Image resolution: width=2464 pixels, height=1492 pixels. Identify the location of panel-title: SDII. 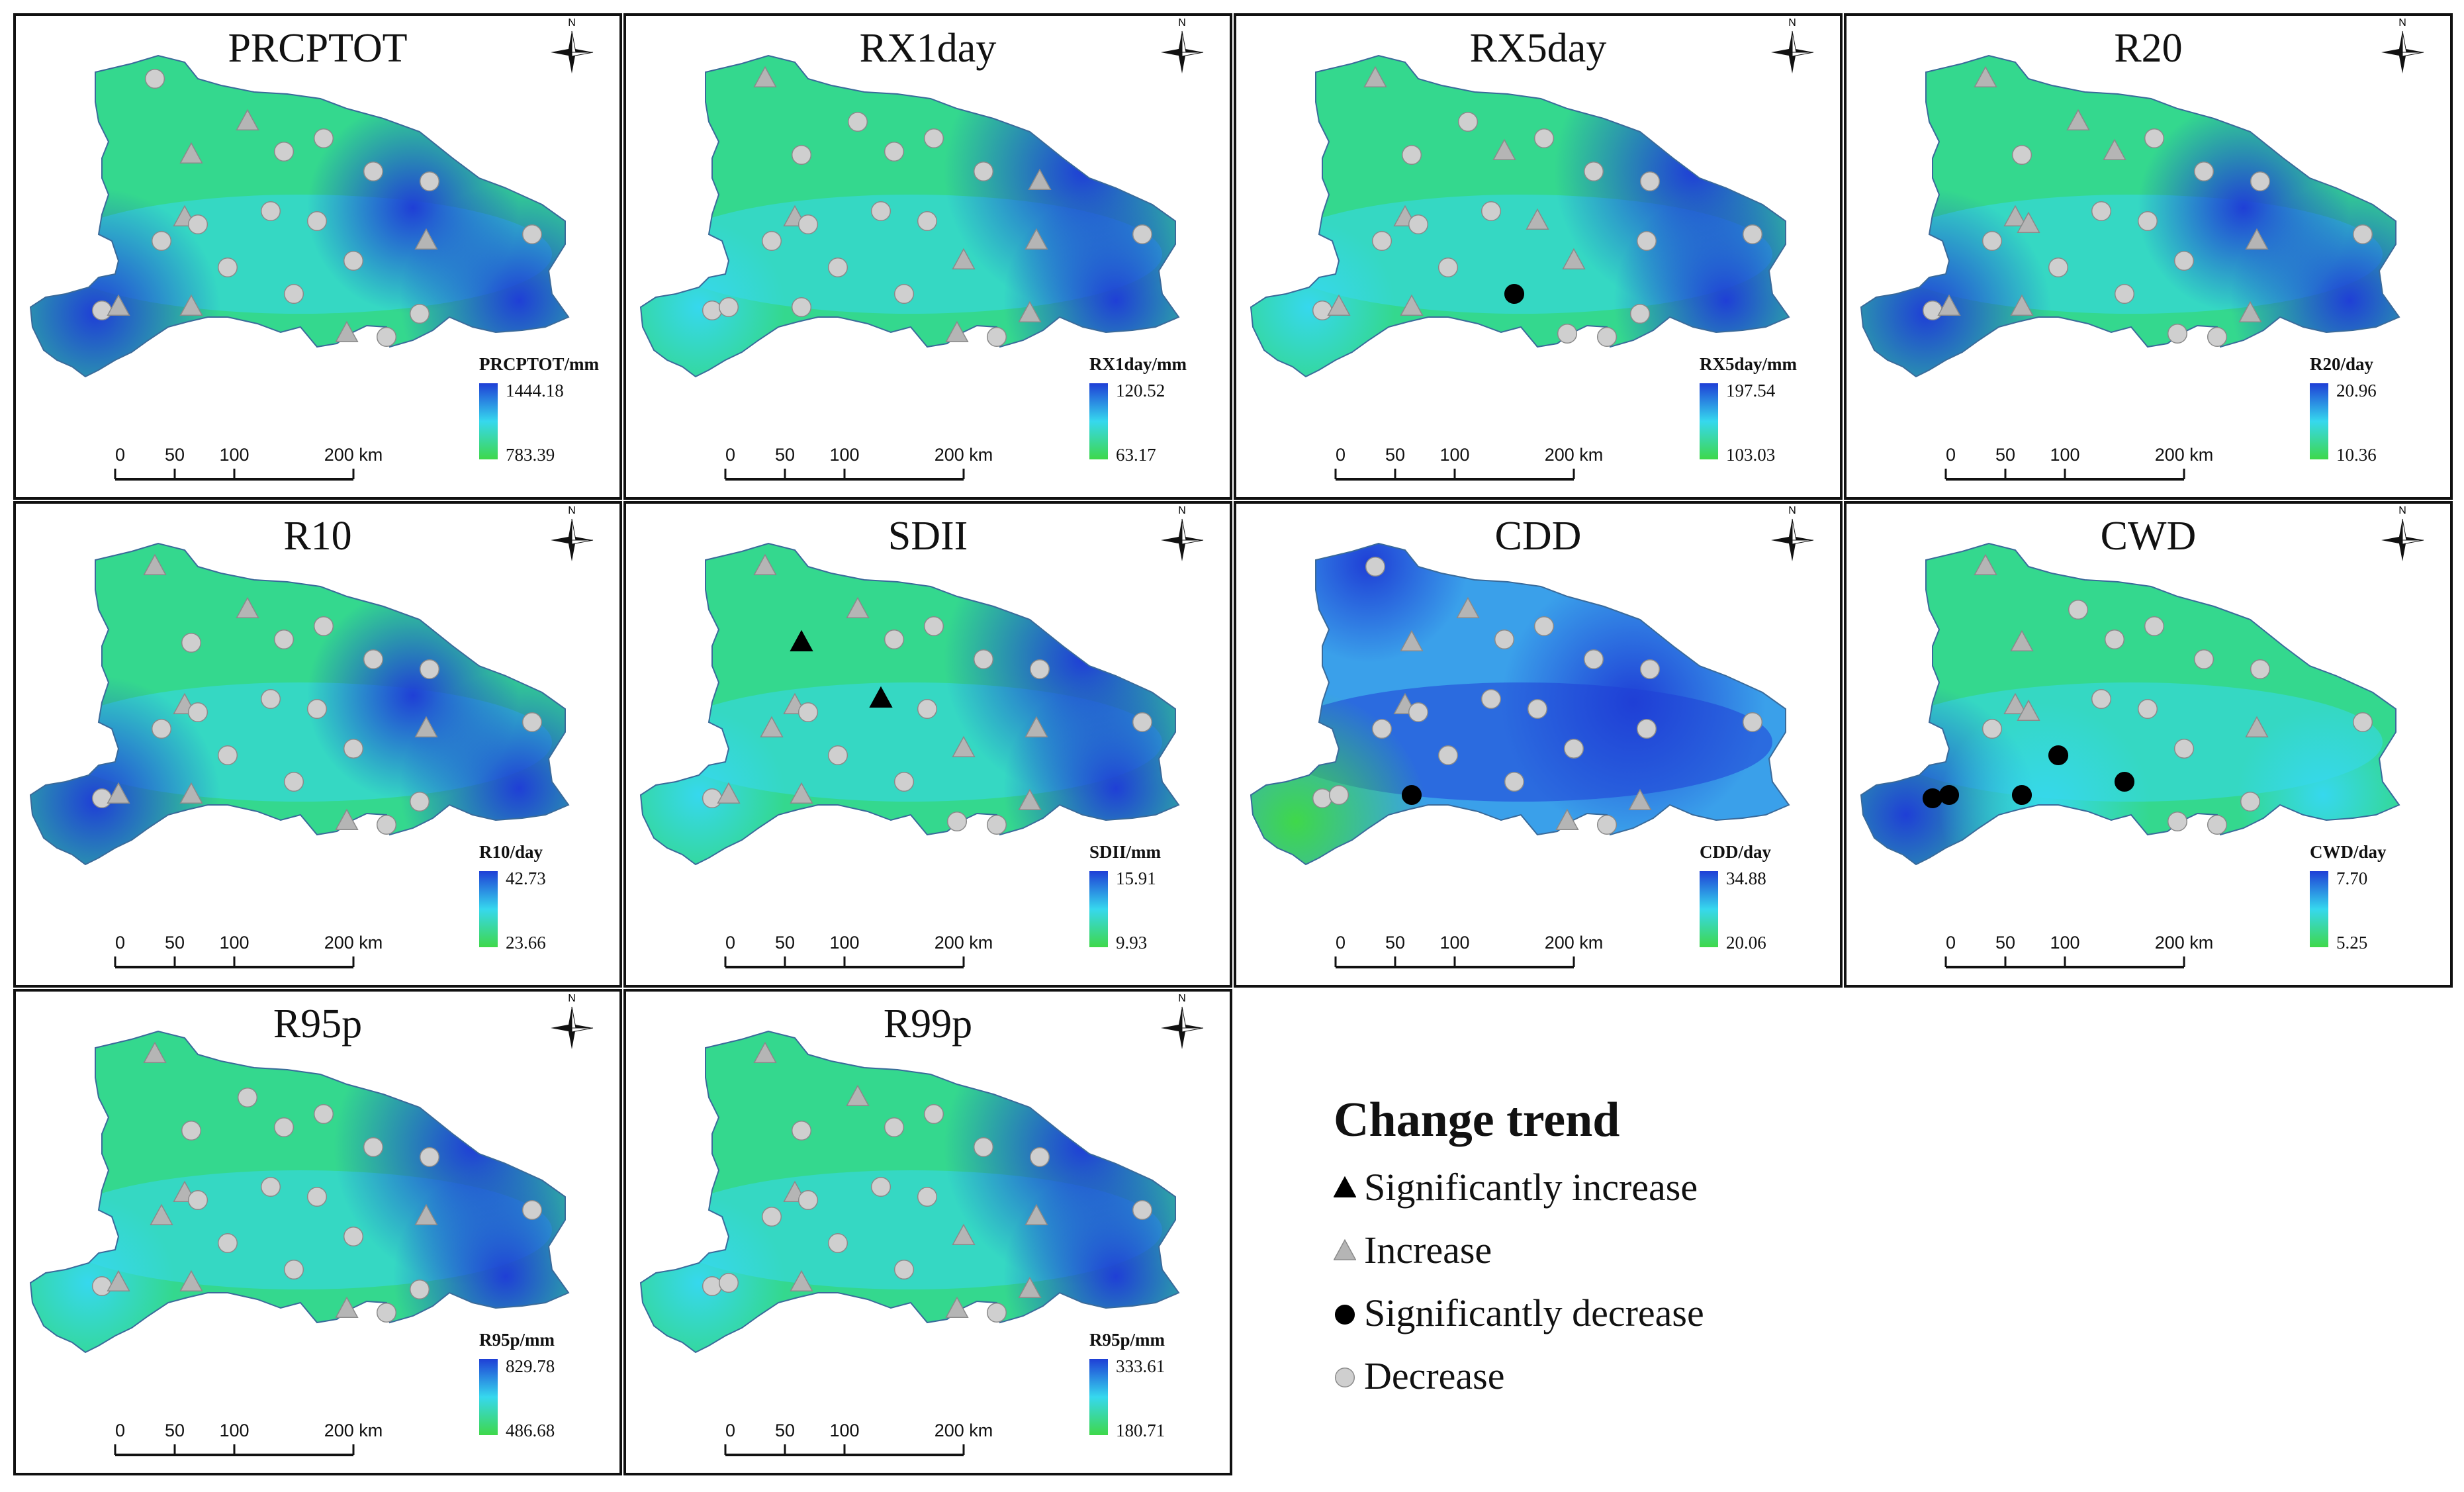
(928, 536).